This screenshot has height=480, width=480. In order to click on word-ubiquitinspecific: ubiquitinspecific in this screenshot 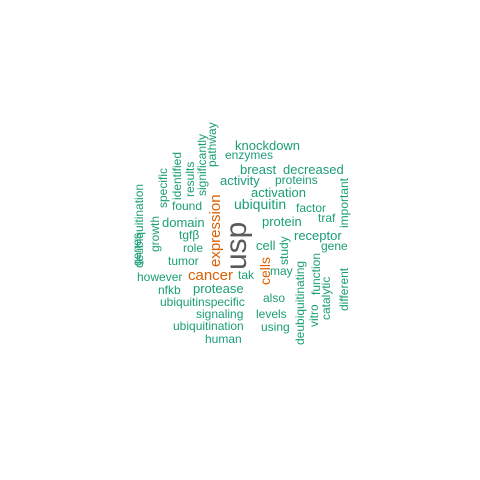, I will do `click(202, 302)`.